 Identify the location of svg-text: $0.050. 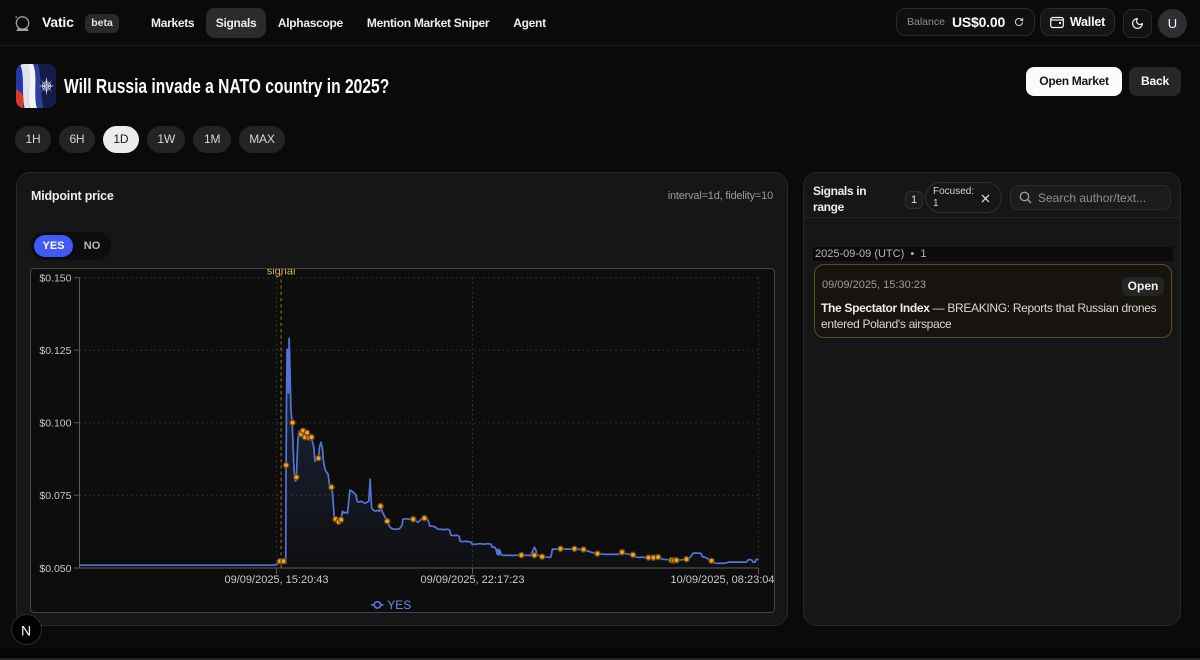
(55, 569).